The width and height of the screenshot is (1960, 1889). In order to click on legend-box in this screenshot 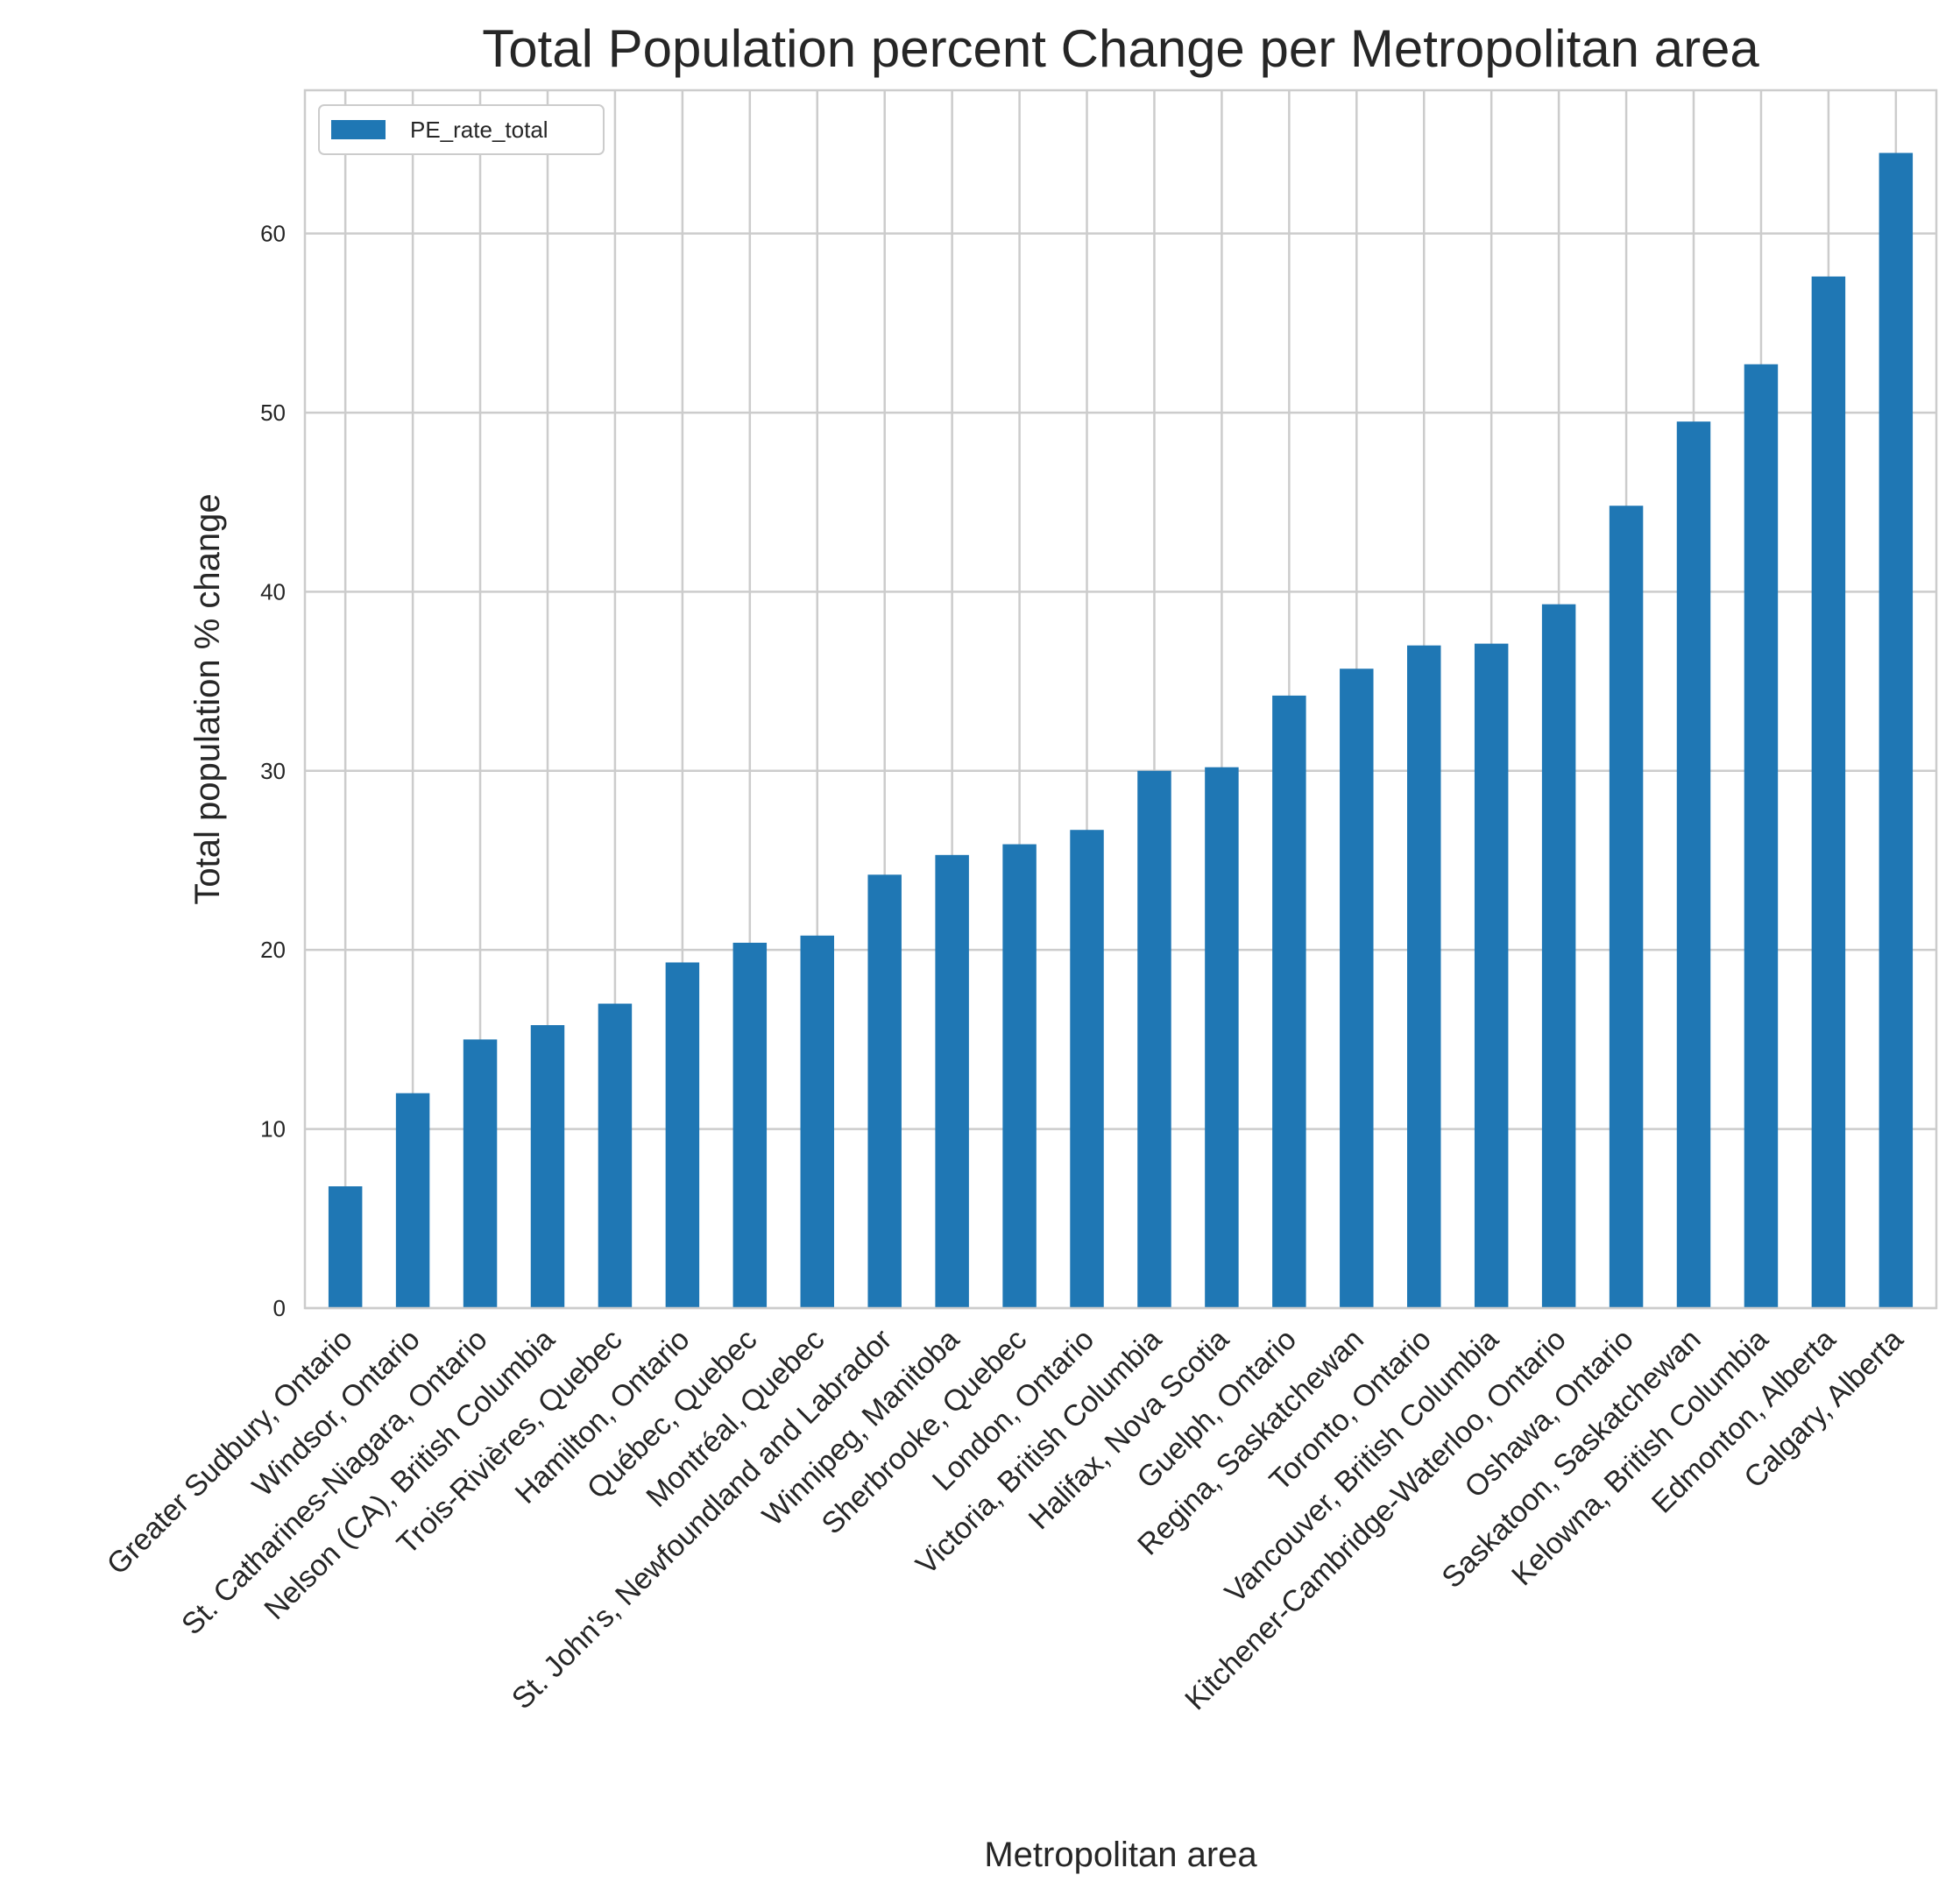, I will do `click(462, 129)`.